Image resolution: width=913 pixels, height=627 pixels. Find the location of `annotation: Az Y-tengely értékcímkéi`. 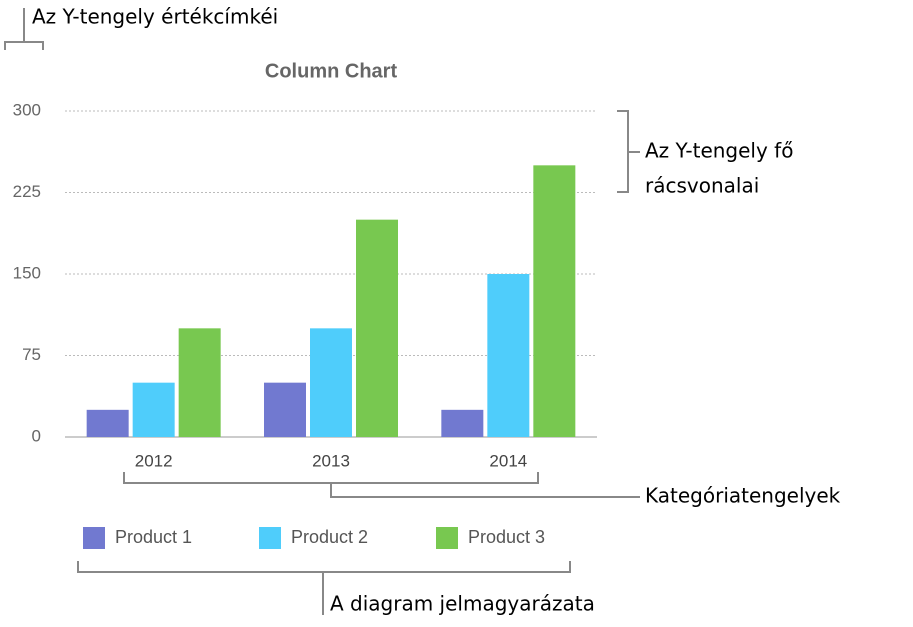

annotation: Az Y-tengely értékcímkéi is located at coordinates (155, 17).